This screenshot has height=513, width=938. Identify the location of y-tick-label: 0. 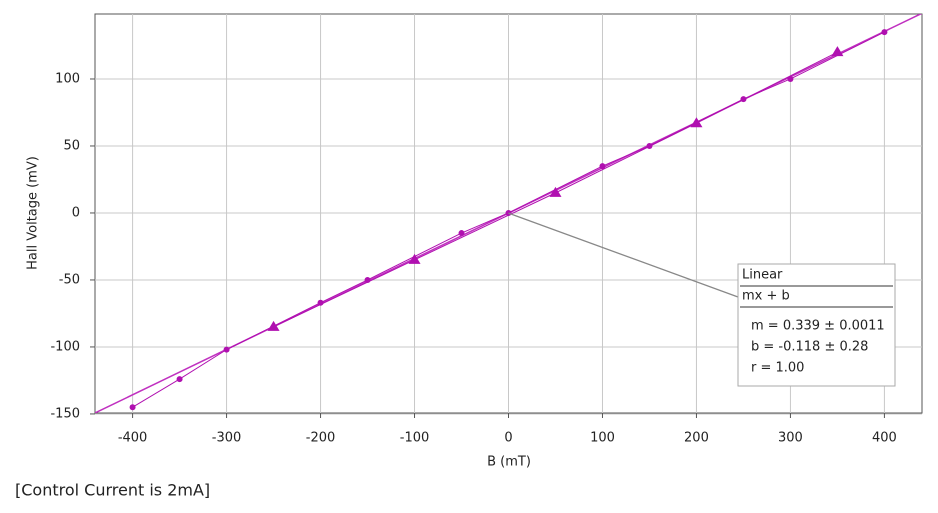
(76, 212).